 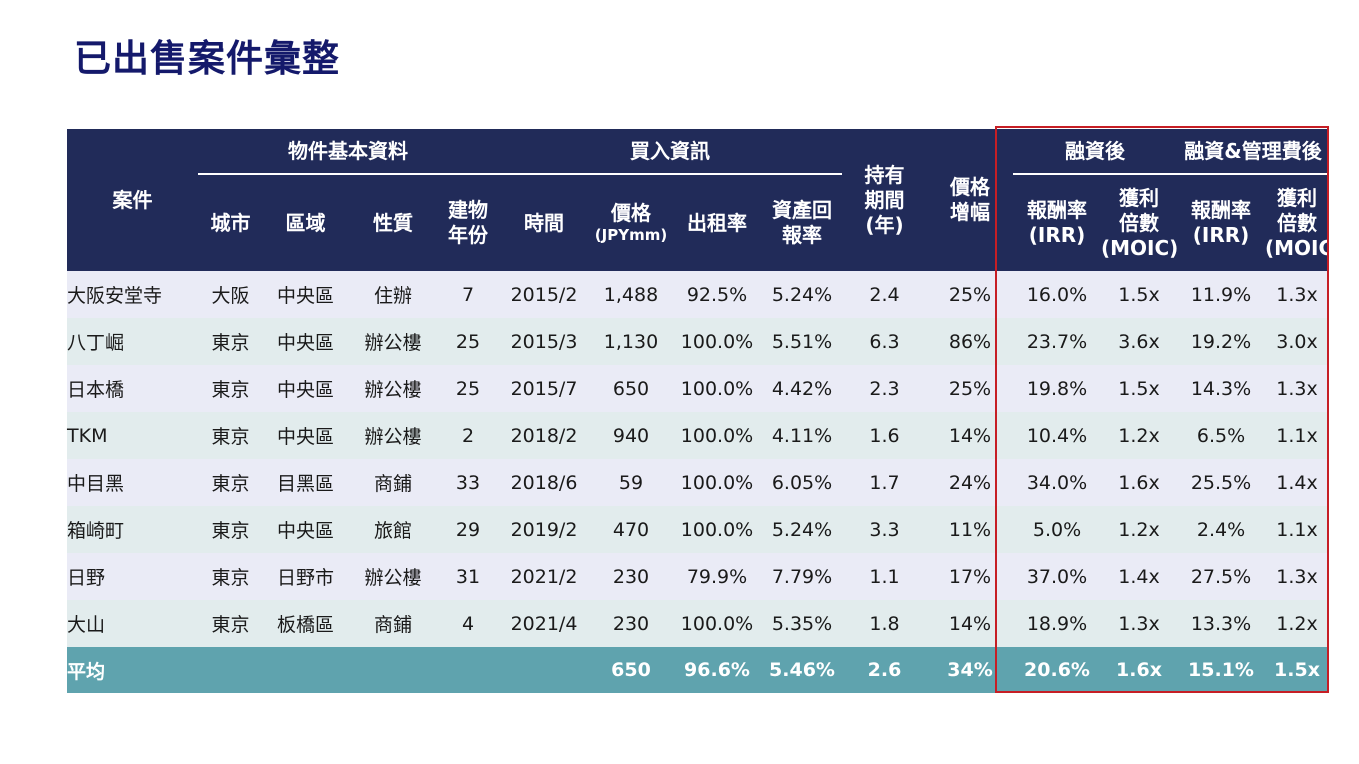 What do you see at coordinates (1057, 235) in the screenshot?
I see `header-irr-fin-line2: (IRR)` at bounding box center [1057, 235].